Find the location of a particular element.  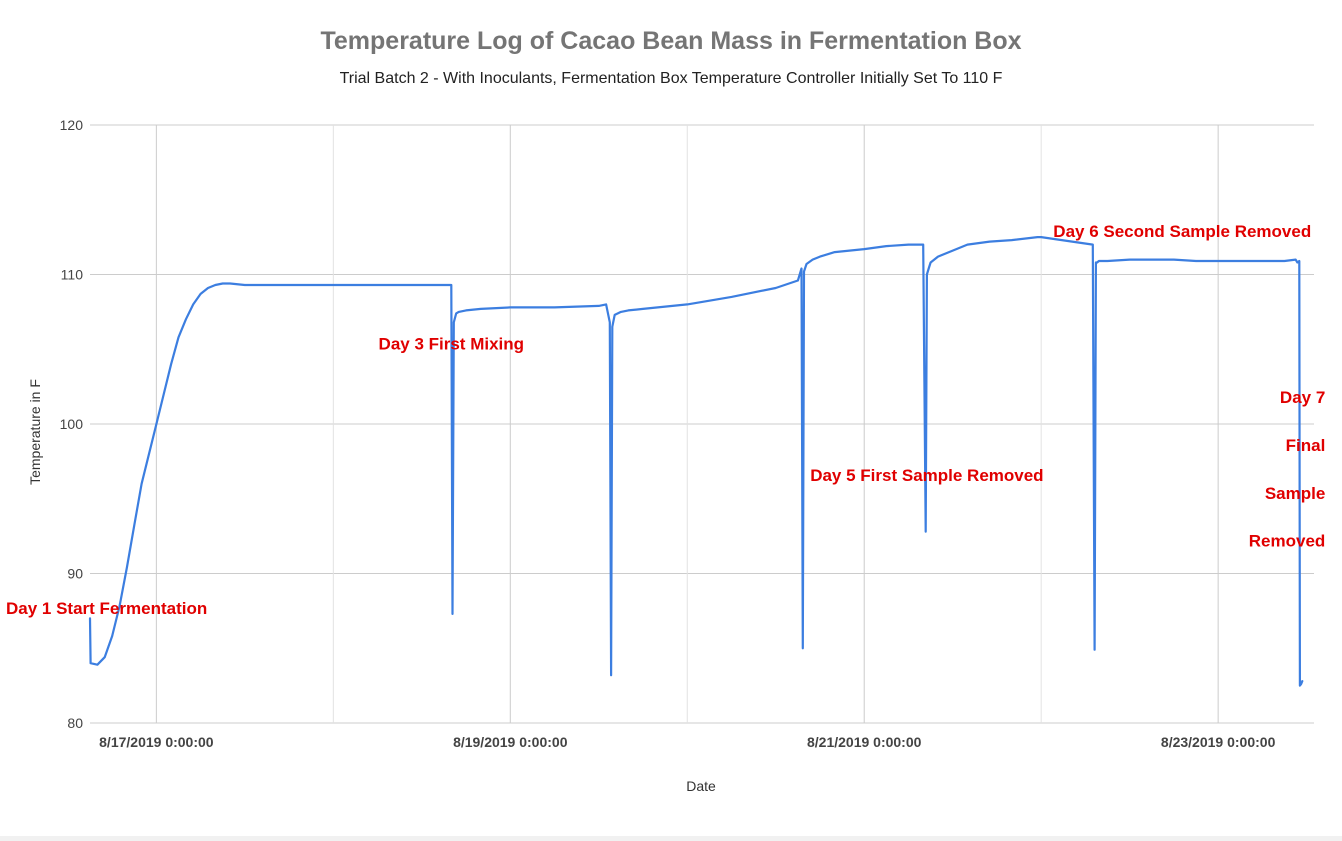

y-tick-label: 120 is located at coordinates (72, 125).